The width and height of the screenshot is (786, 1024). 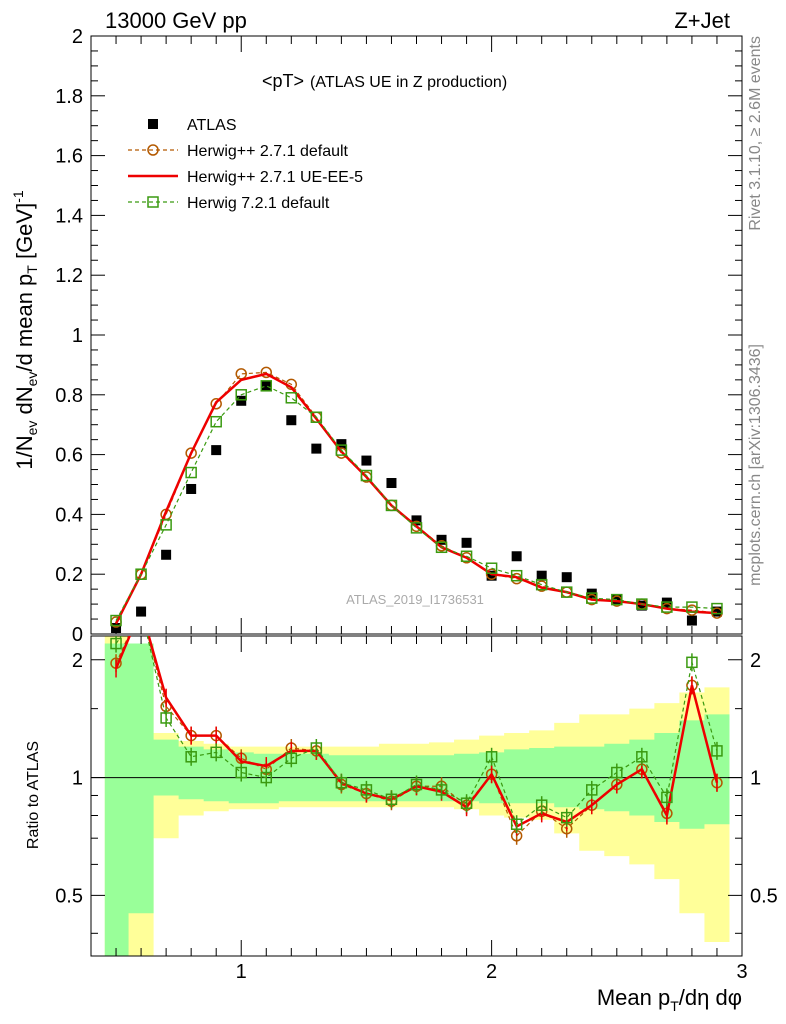 I want to click on legend-label: Herwig++ 2.7.1 UE-EE-5, so click(x=275, y=177).